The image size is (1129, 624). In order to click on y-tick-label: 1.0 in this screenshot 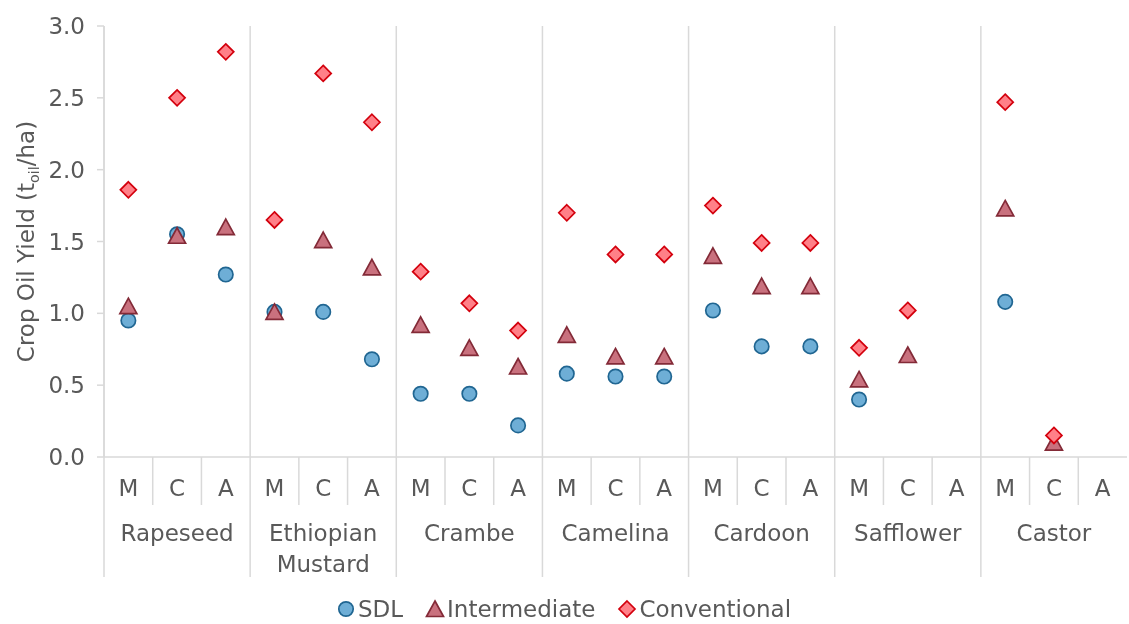, I will do `click(66, 313)`.